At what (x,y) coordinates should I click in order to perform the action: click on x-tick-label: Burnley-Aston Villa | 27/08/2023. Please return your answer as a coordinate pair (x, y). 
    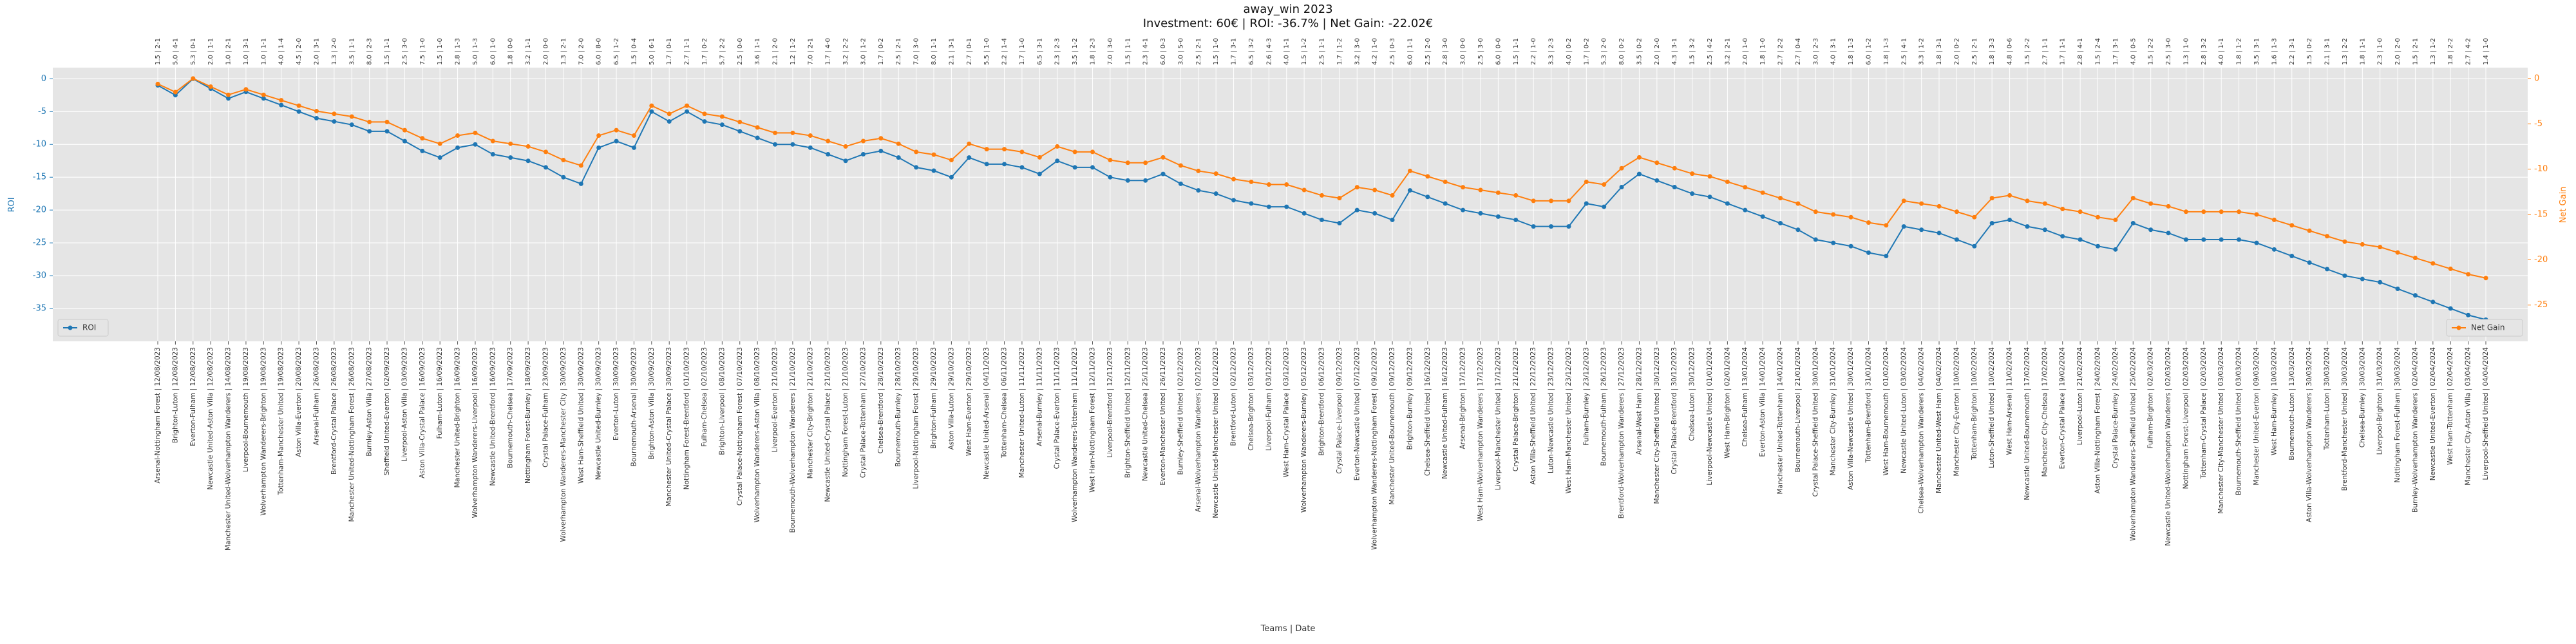
    Looking at the image, I should click on (370, 402).